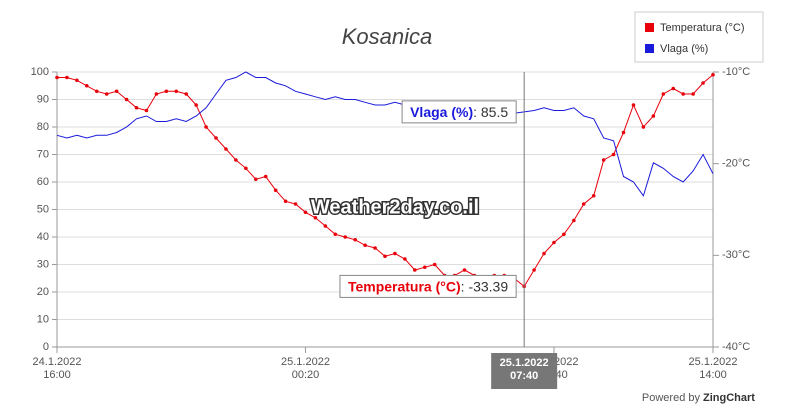  I want to click on tooltip-series: Vlaga (%), so click(441, 112).